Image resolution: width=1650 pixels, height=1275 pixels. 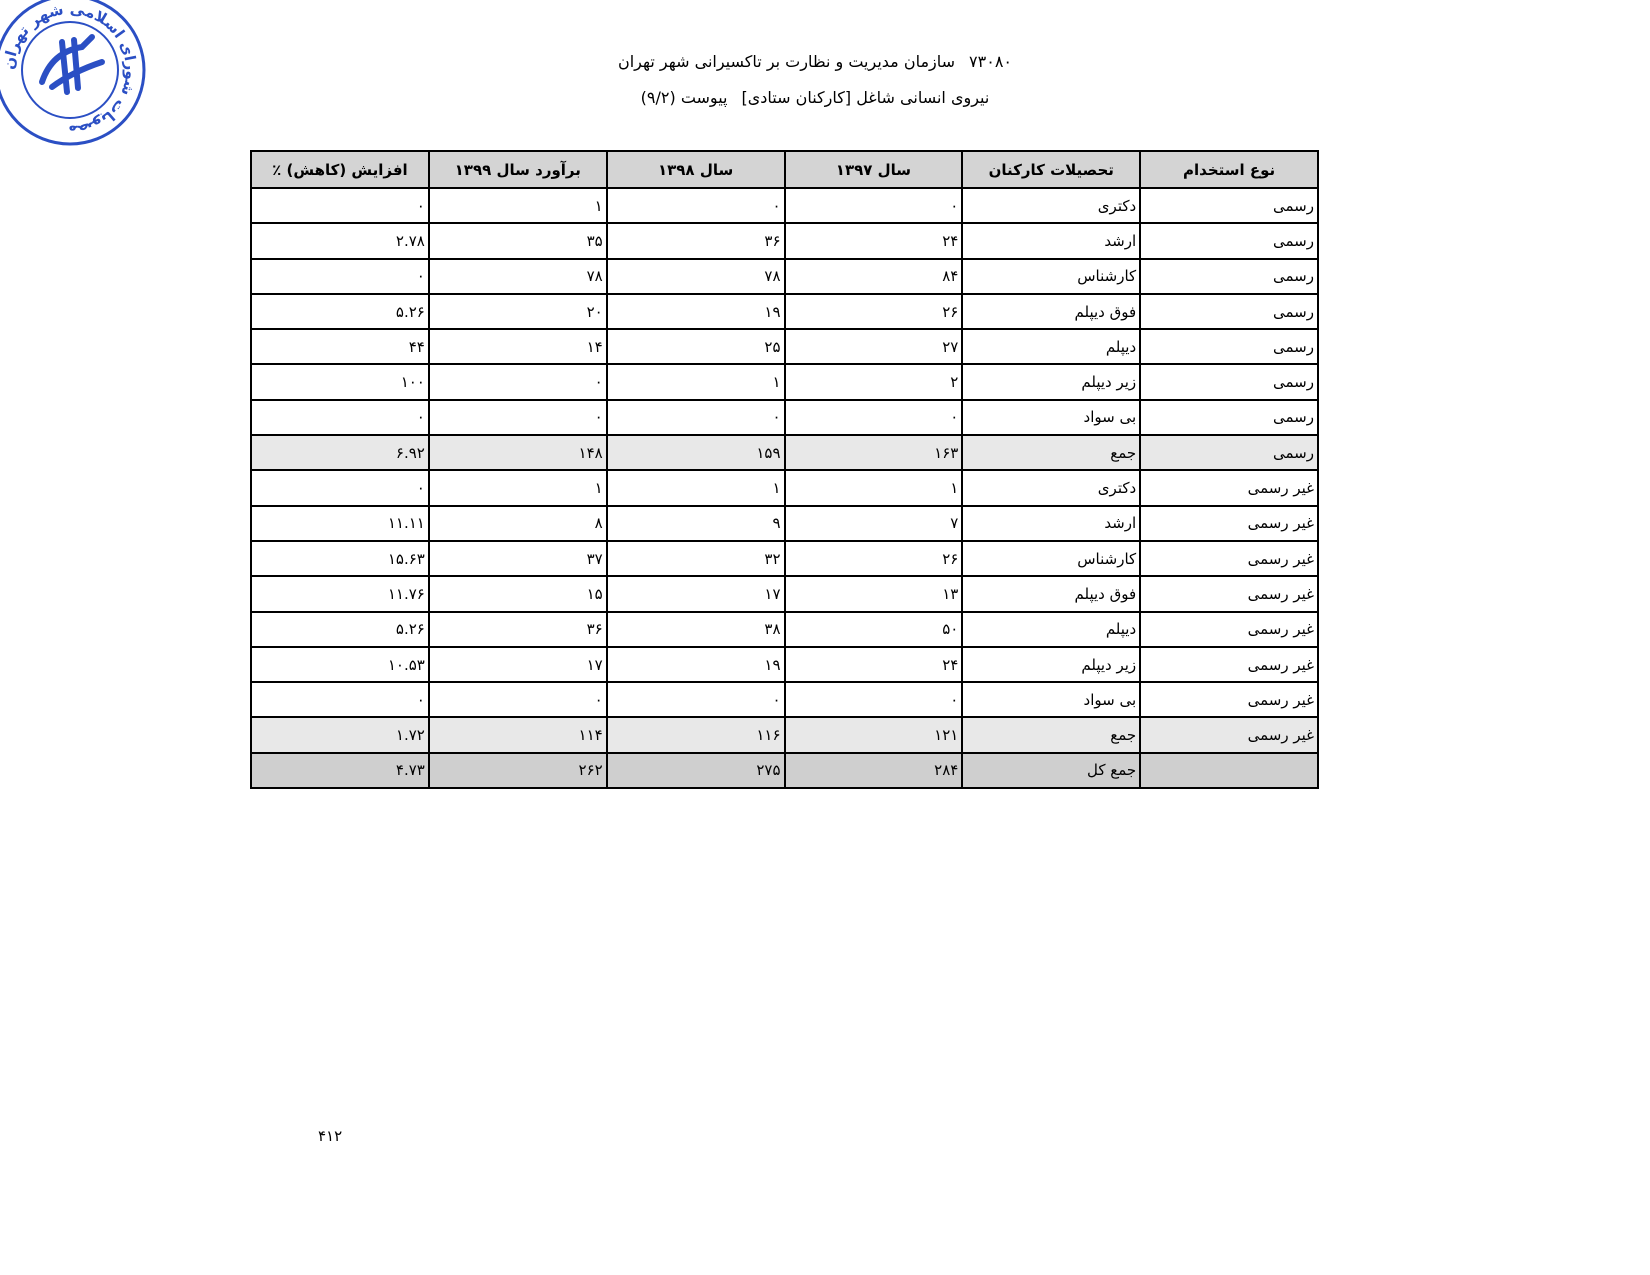 What do you see at coordinates (340, 347) in the screenshot?
I see `table-cell: ۴۴` at bounding box center [340, 347].